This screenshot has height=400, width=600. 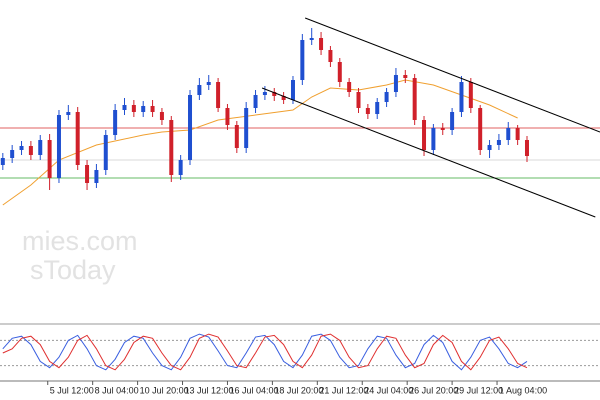 I want to click on x-tick-label: 8 Jul 04:00, so click(x=117, y=390).